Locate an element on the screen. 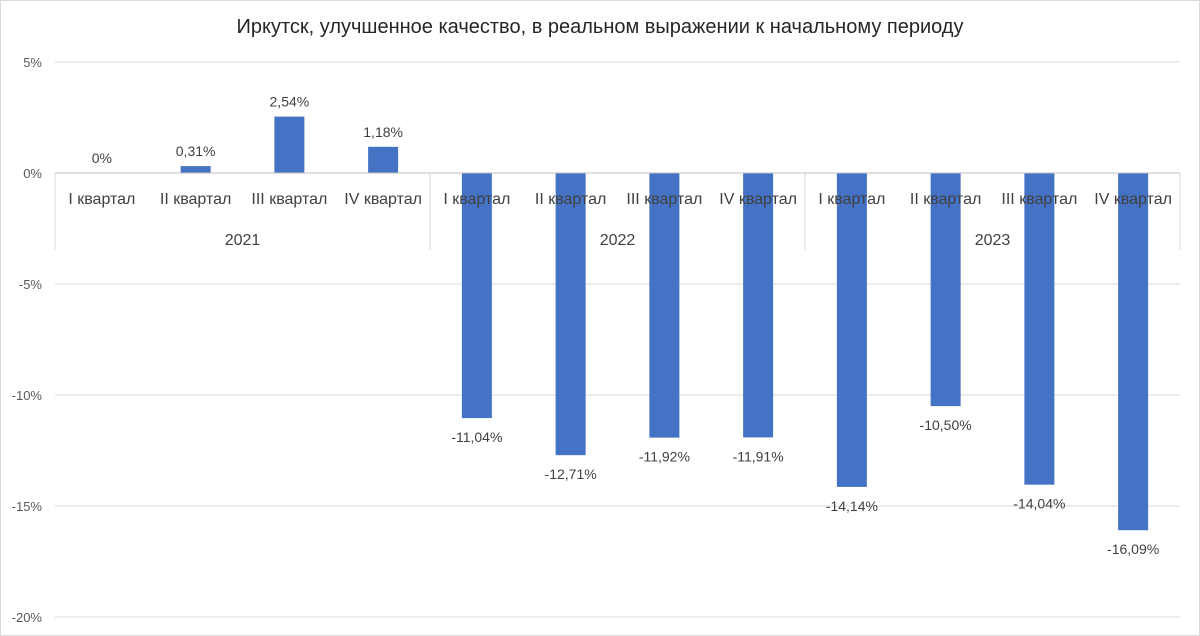  data-label: -11,91% is located at coordinates (758, 456).